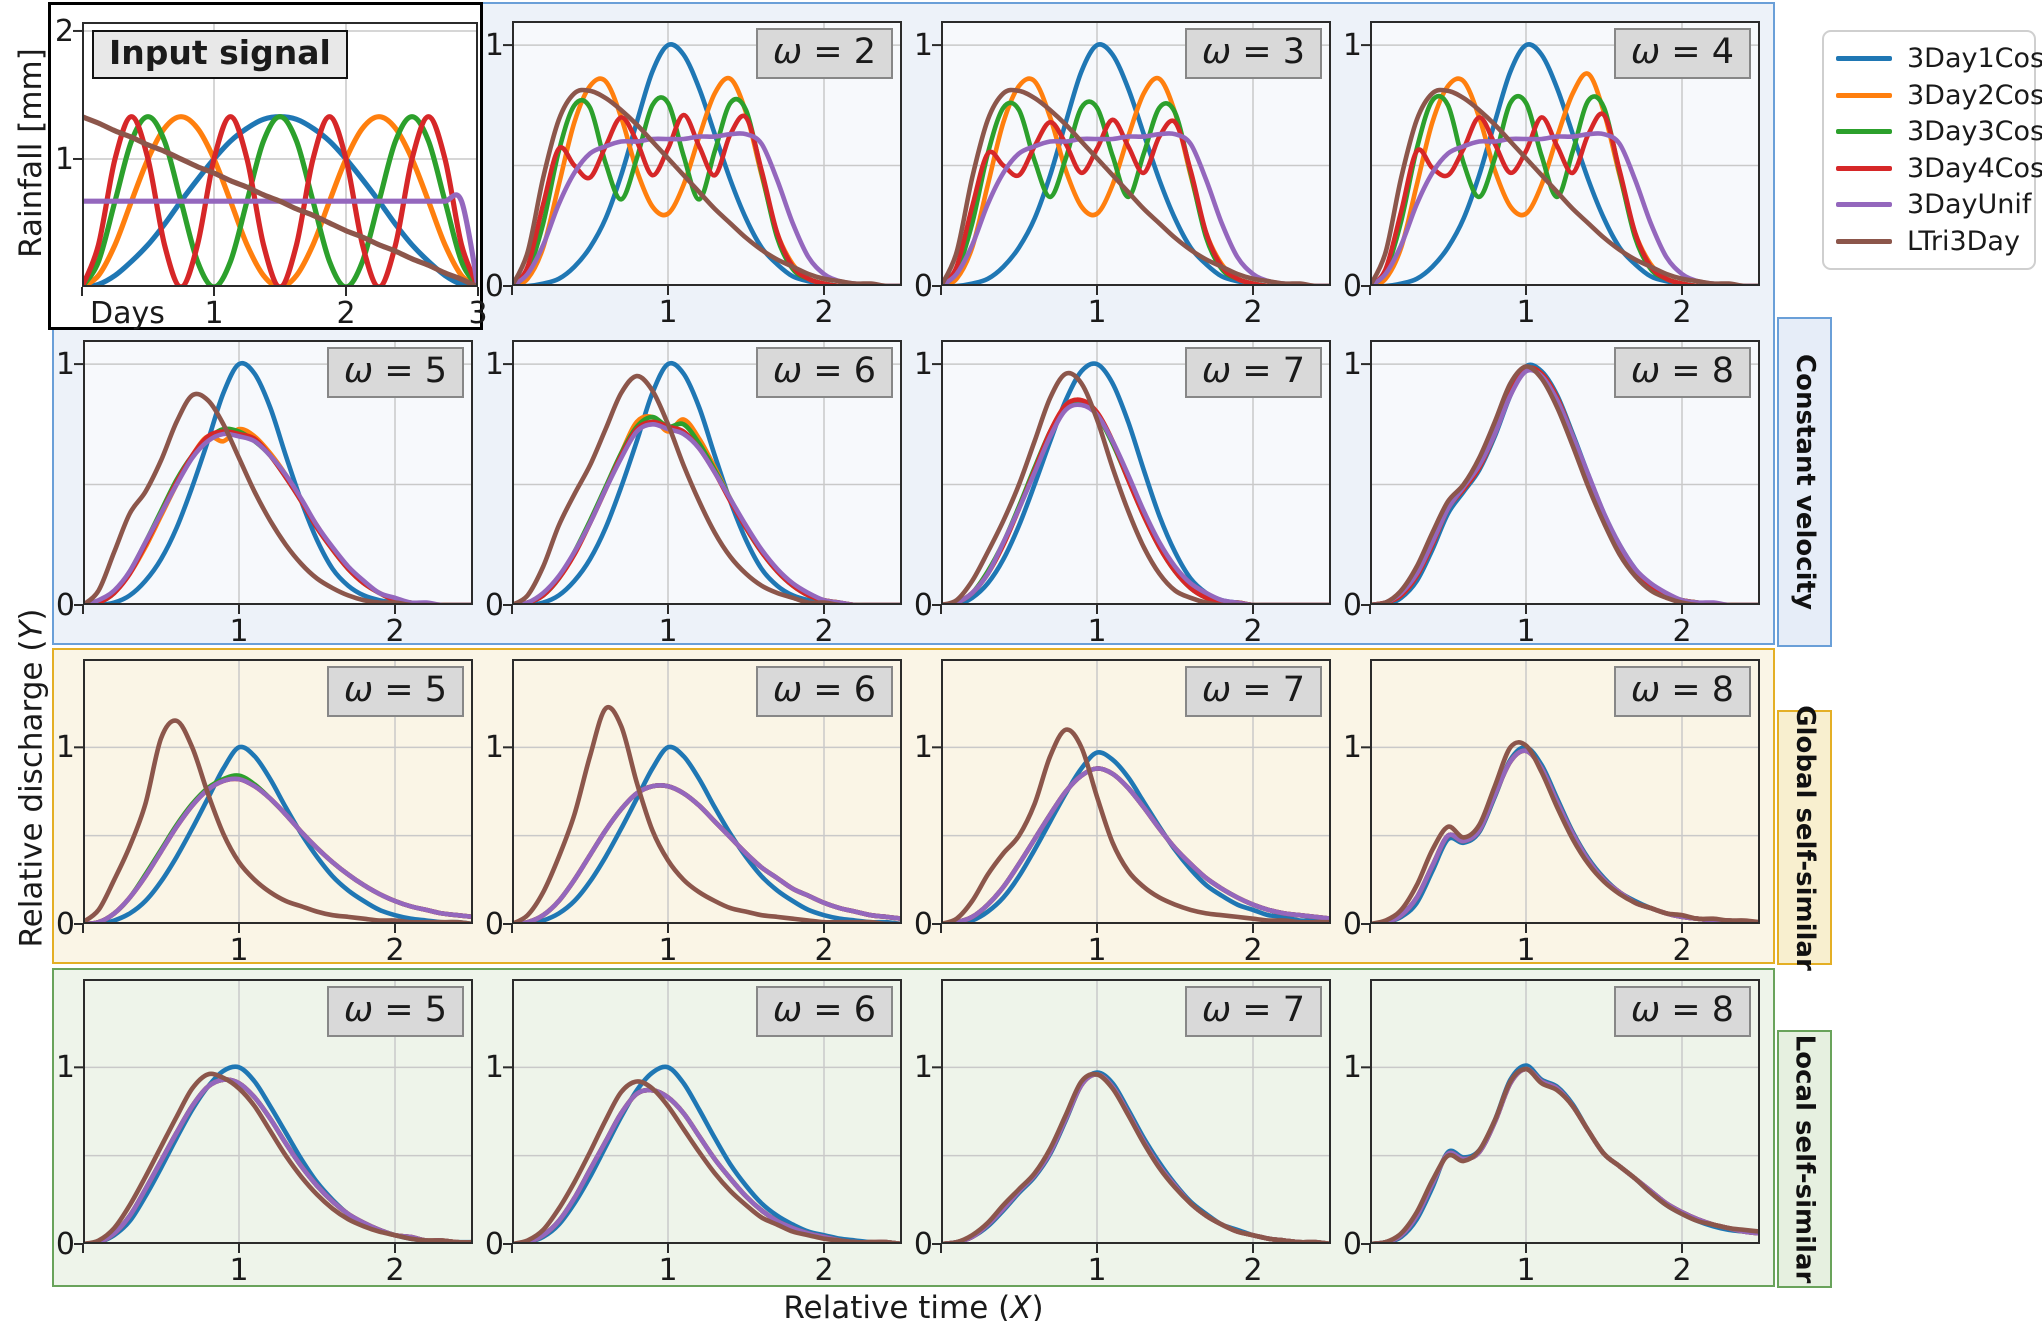 This screenshot has height=1321, width=2042. What do you see at coordinates (1929, 241) in the screenshot?
I see `legend-entry-LTri3Day: LTri3Day` at bounding box center [1929, 241].